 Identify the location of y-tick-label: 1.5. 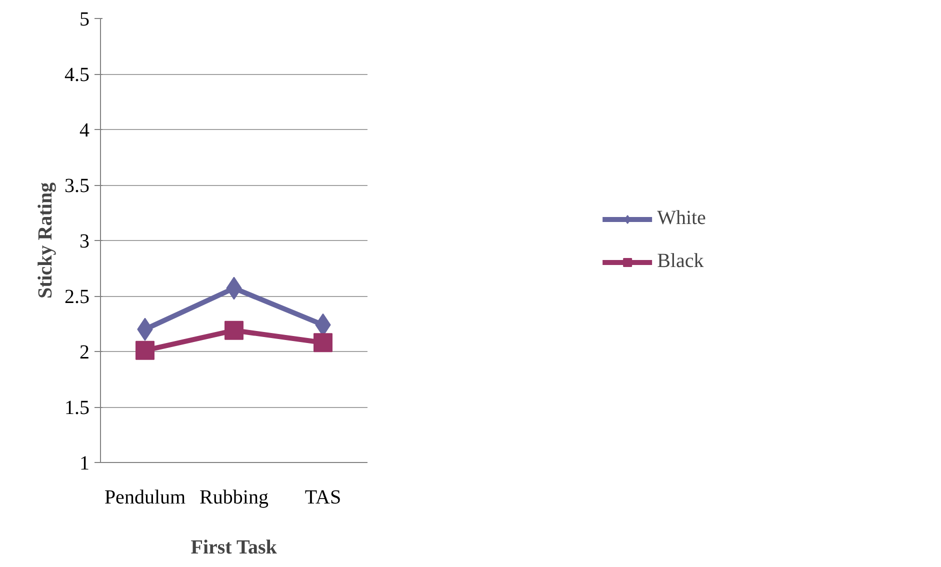
(77, 408).